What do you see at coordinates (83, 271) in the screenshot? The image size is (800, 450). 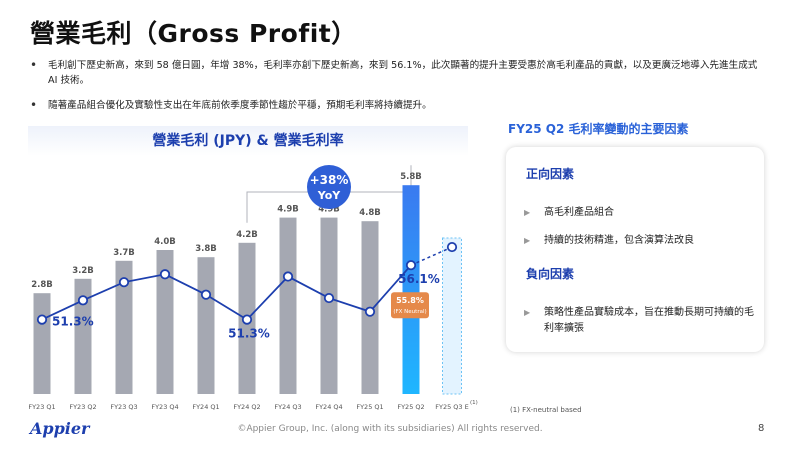 I see `bar-label: 3.2B` at bounding box center [83, 271].